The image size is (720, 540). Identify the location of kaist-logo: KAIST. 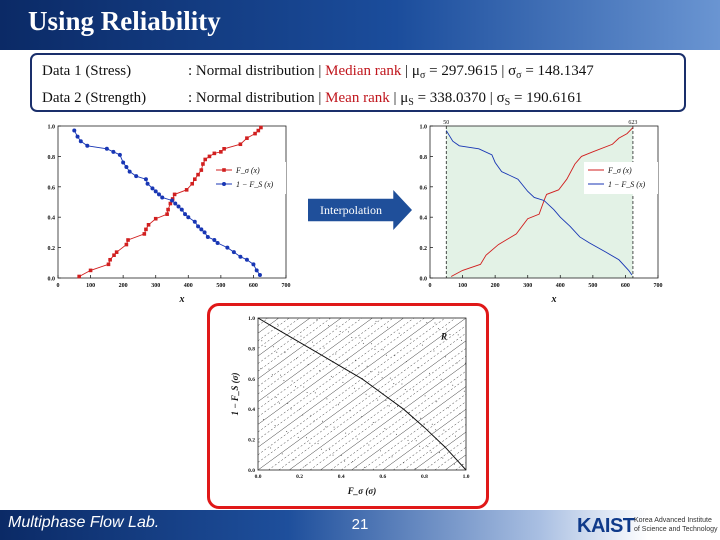
(606, 526).